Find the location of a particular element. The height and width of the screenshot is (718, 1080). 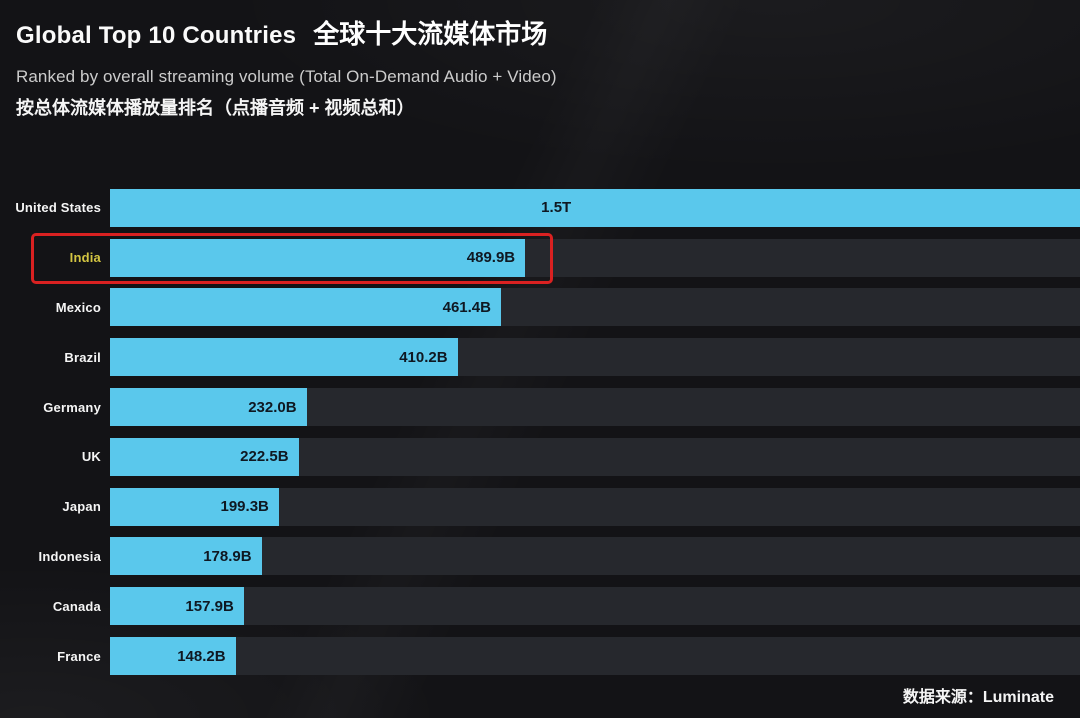

bar-track: 157.9B is located at coordinates (595, 606).